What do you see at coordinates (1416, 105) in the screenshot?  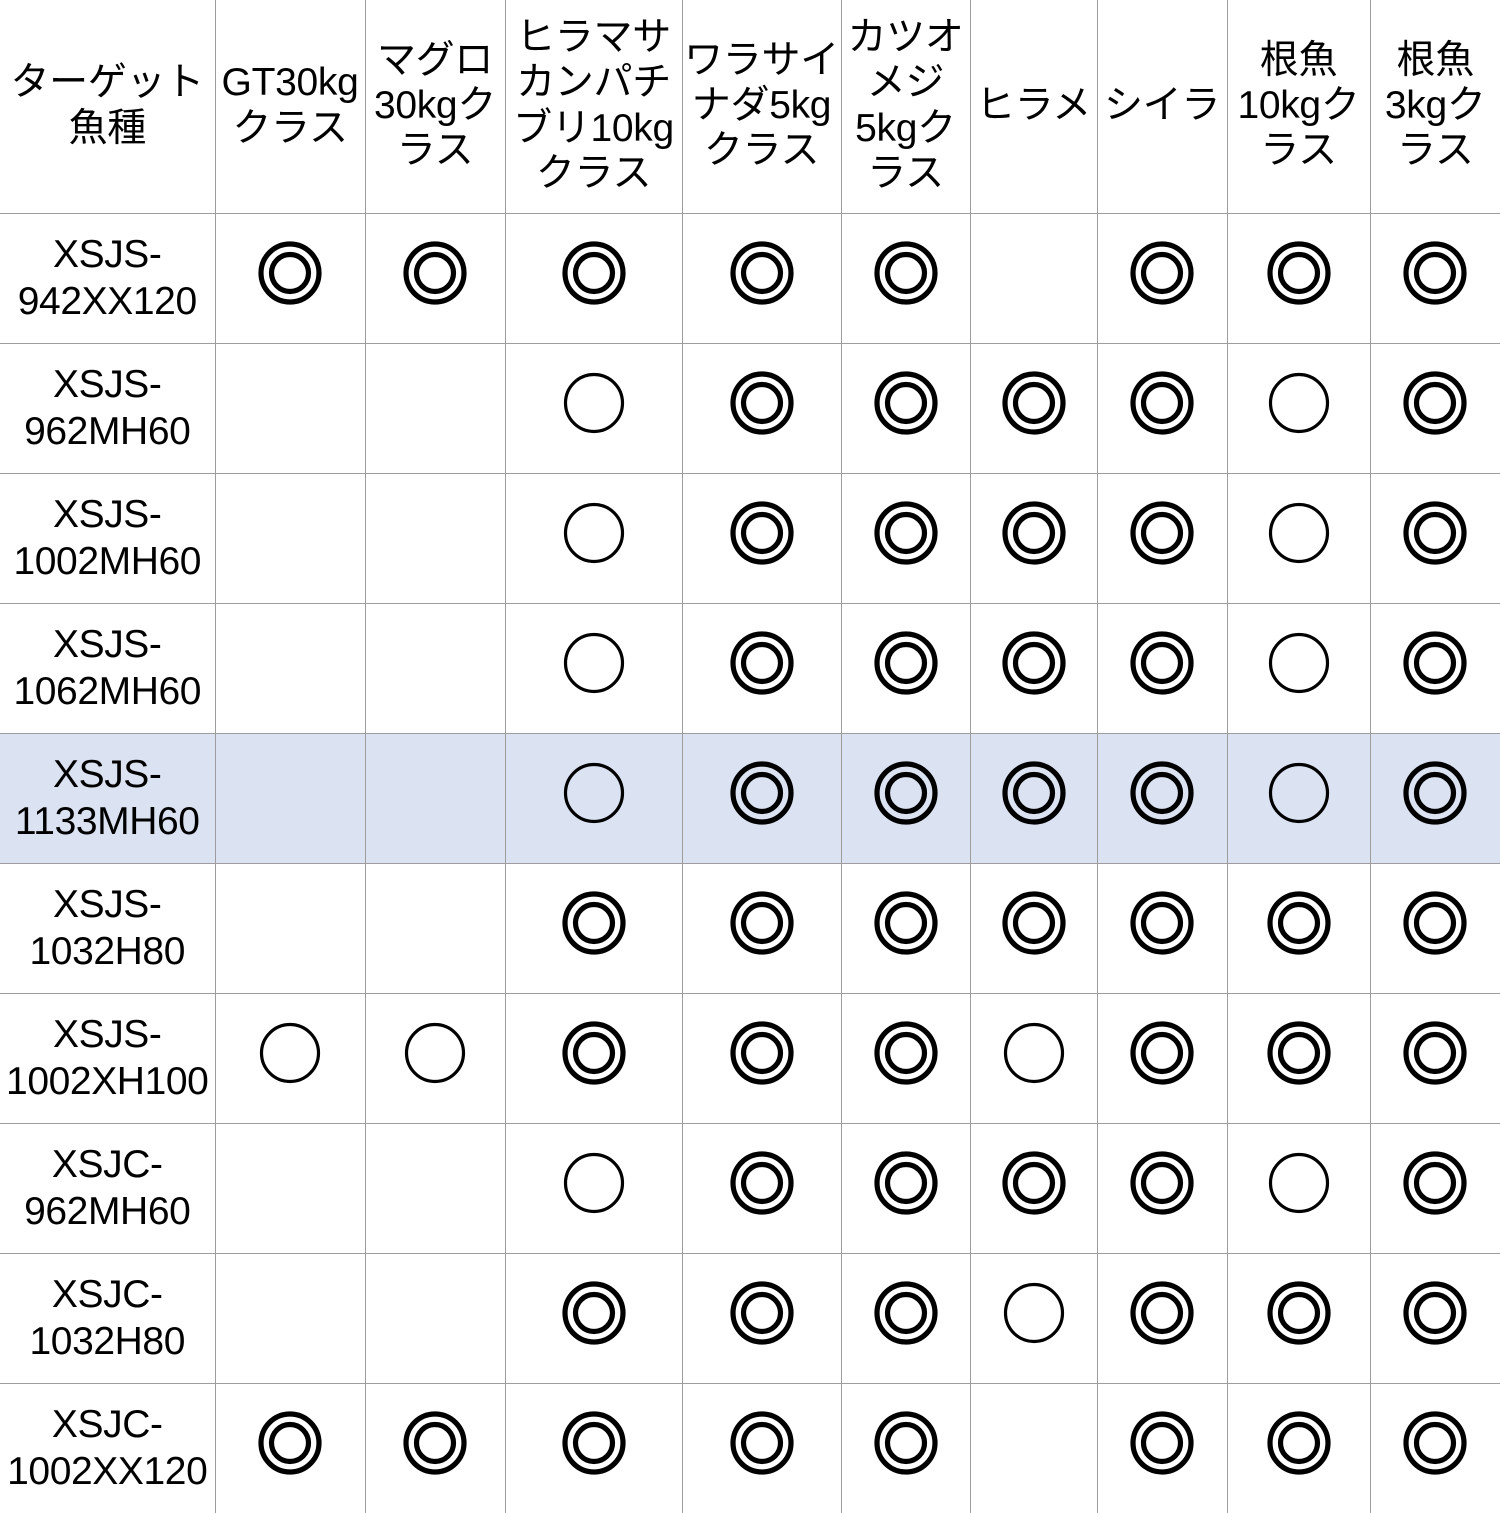 I see `column-header-line: 3kg` at bounding box center [1416, 105].